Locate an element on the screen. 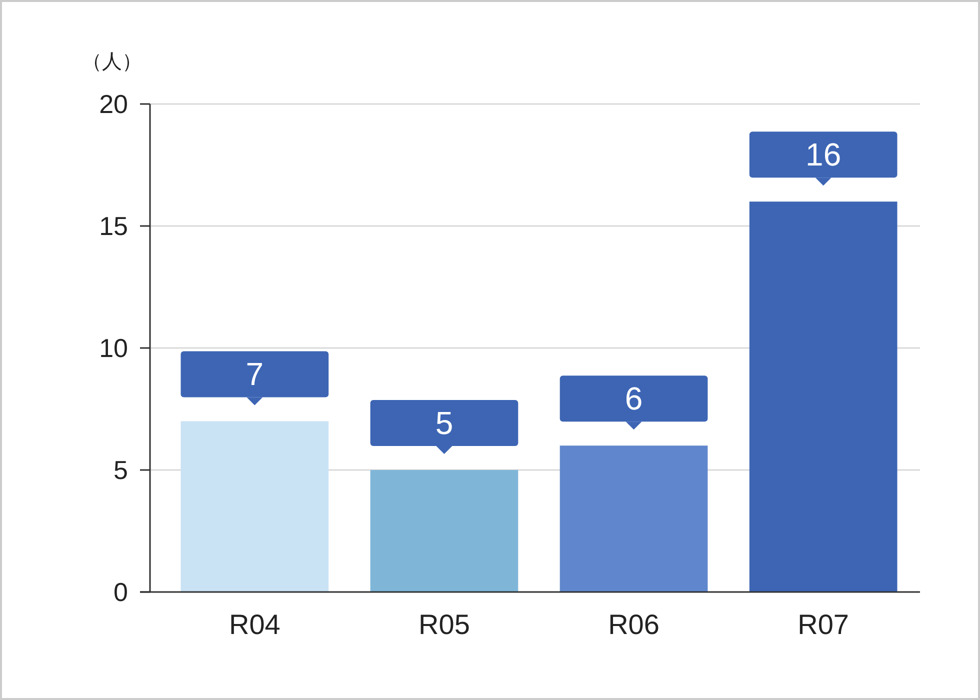 This screenshot has width=980, height=700. y-tick-label: 0 is located at coordinates (121, 592).